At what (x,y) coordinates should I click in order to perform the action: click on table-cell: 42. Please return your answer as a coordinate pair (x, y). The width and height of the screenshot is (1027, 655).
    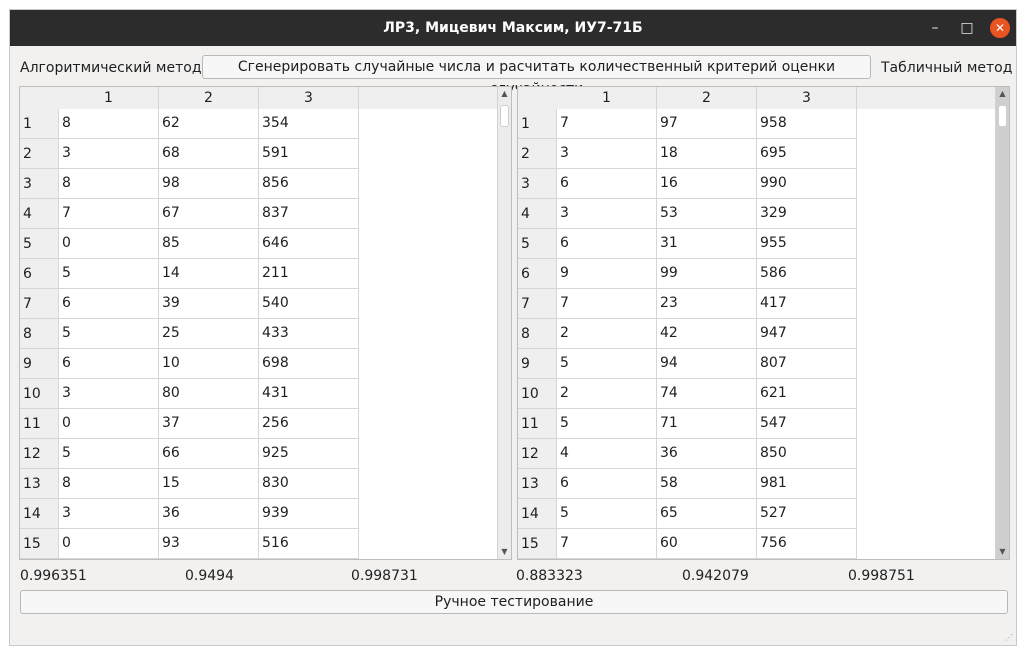
    Looking at the image, I should click on (707, 334).